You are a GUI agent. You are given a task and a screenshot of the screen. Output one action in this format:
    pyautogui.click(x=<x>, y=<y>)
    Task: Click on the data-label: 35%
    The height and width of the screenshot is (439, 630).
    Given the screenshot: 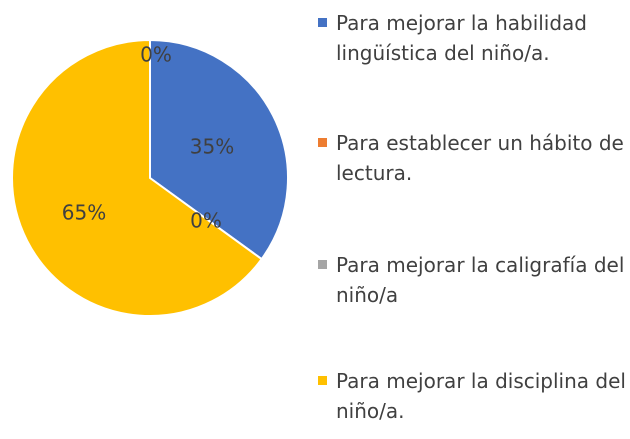 What is the action you would take?
    pyautogui.click(x=212, y=147)
    